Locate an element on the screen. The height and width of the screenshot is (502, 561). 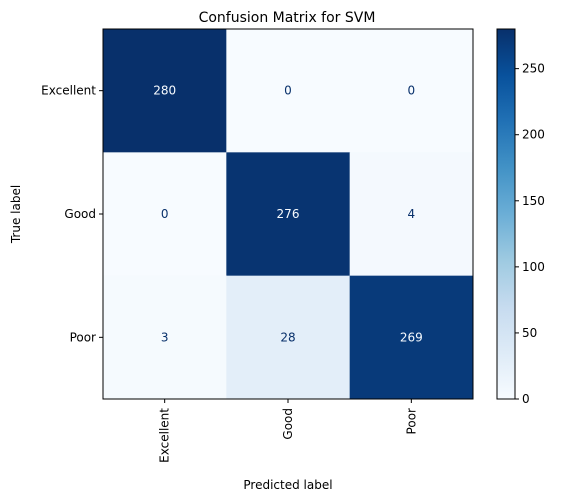
colorbar-tick-label: 50 is located at coordinates (529, 333).